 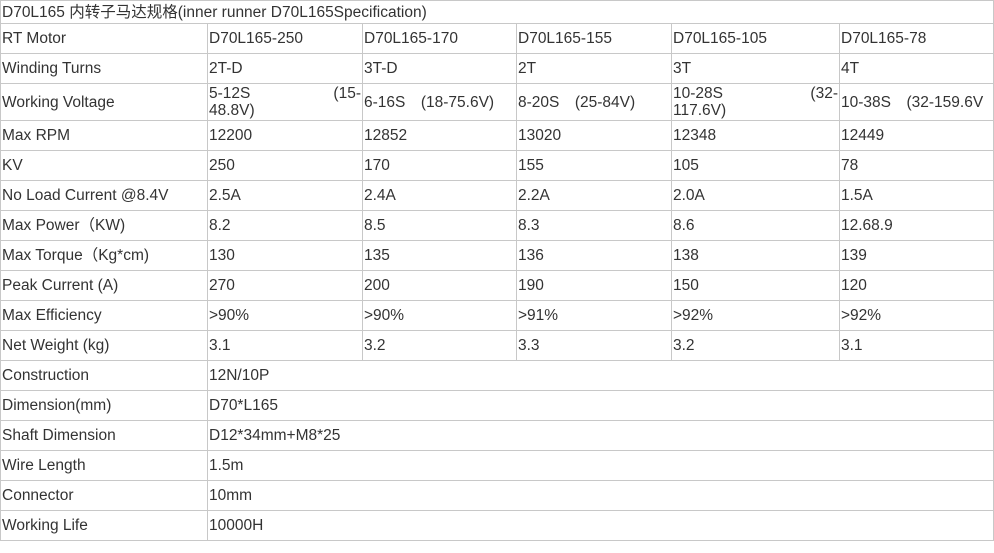 I want to click on spec-value: 12.68.9, so click(x=916, y=225).